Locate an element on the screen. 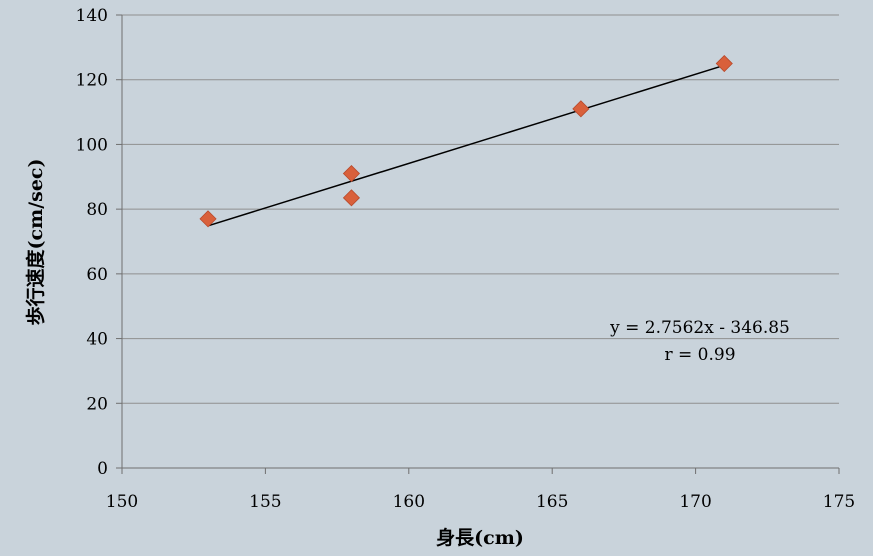  trendline-equation: y = 2.7562x - 346.85 is located at coordinates (699, 328).